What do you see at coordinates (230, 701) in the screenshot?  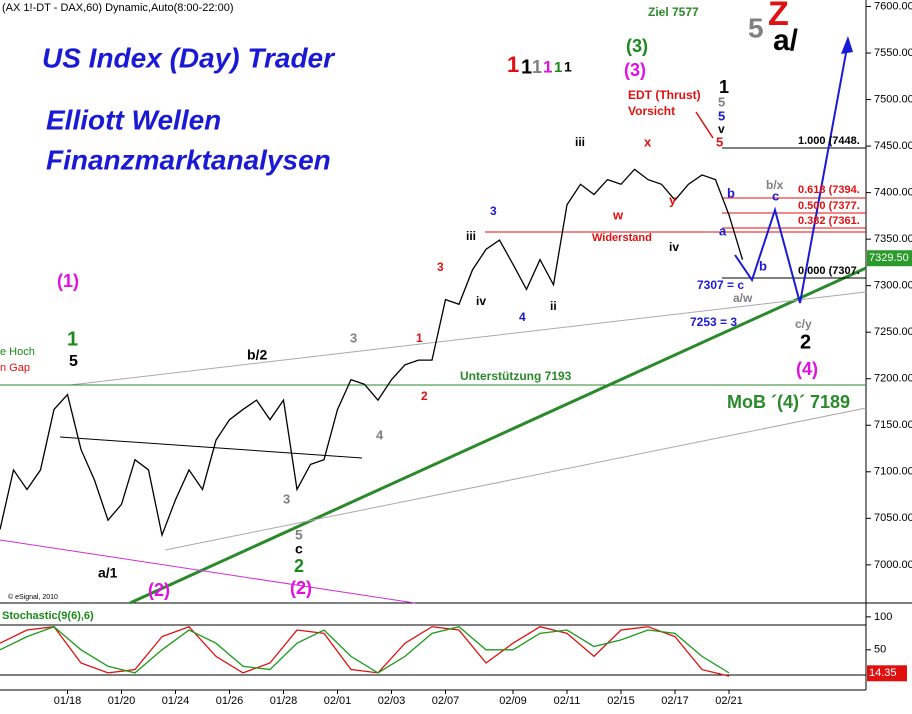 I see `x-tick-label: 01/26` at bounding box center [230, 701].